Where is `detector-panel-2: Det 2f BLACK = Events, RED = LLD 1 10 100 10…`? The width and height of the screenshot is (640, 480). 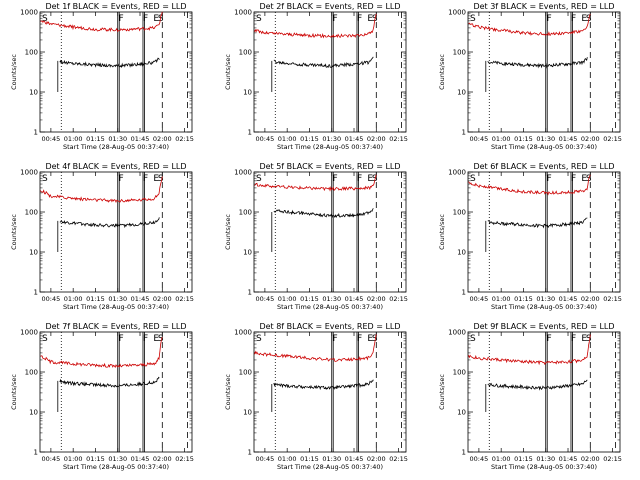
detector-panel-2: Det 2f BLACK = Events, RED = LLD 1 10 100 10… is located at coordinates (316, 76).